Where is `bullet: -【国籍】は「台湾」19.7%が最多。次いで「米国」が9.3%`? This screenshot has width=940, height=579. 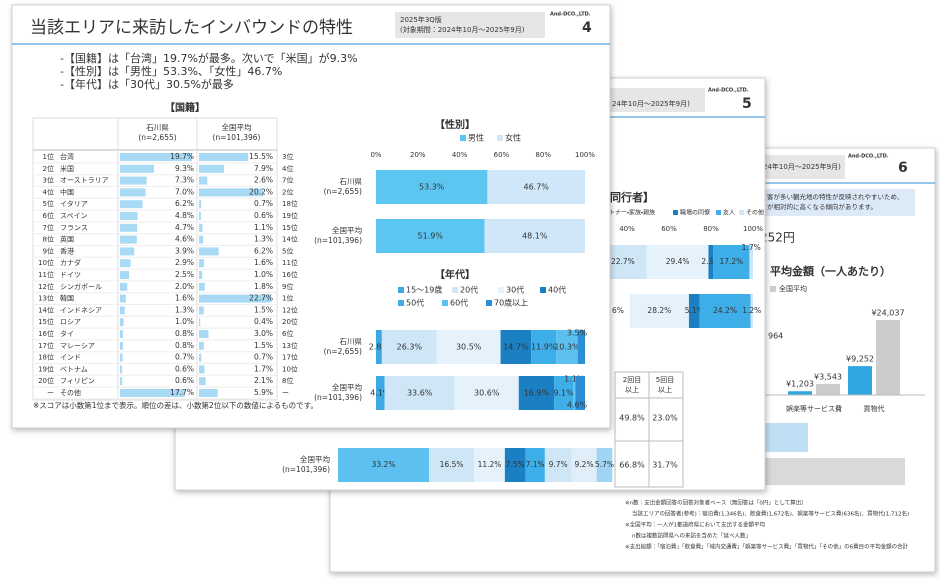
bullet: -【国籍】は「台湾」19.7%が最多。次いで「米国」が9.3% is located at coordinates (209, 58).